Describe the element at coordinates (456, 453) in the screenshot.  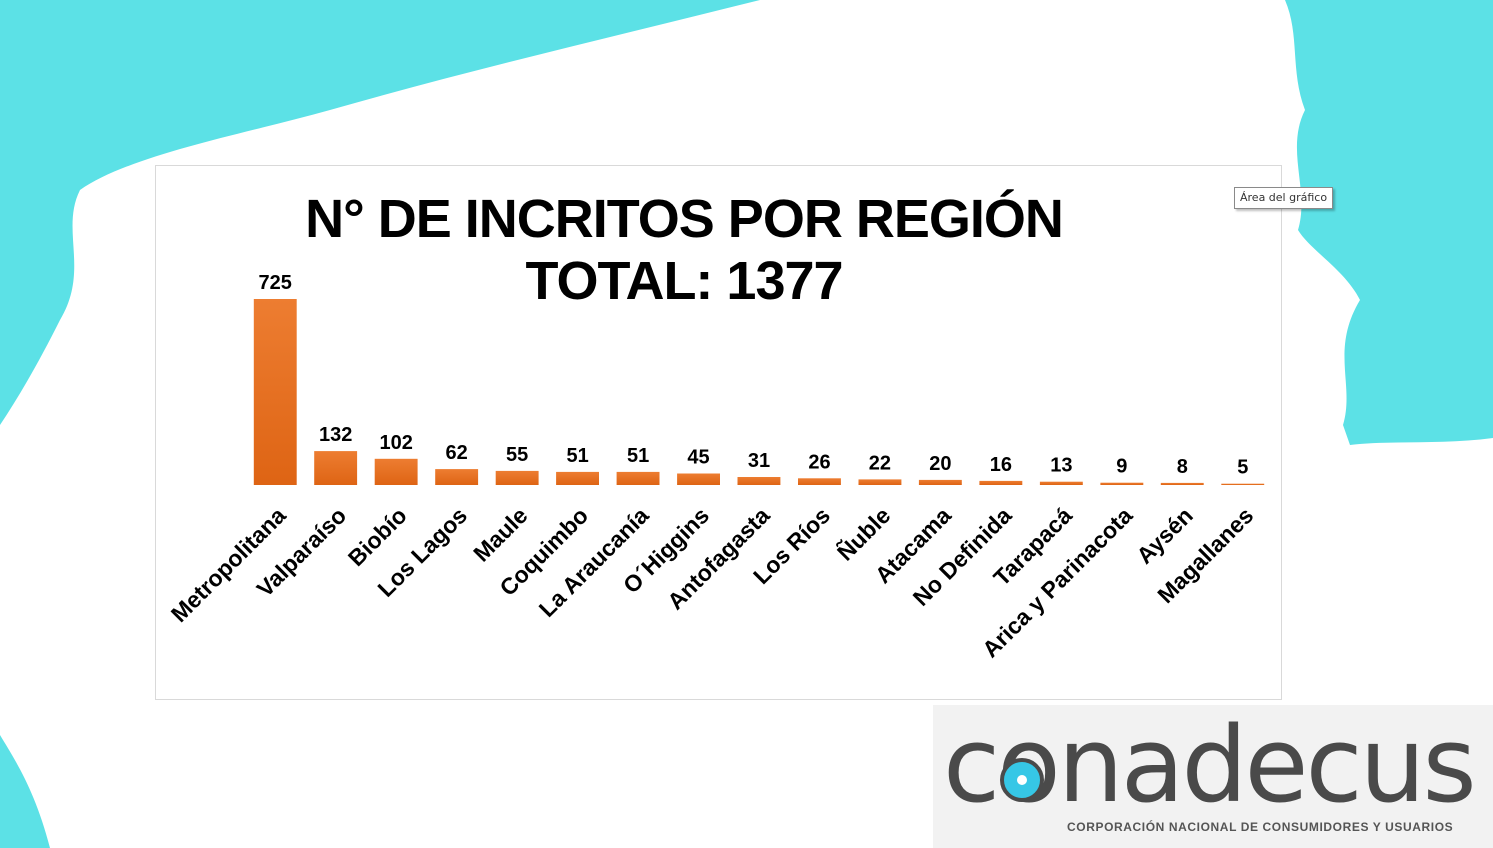
I see `data-label-3: 62` at that location.